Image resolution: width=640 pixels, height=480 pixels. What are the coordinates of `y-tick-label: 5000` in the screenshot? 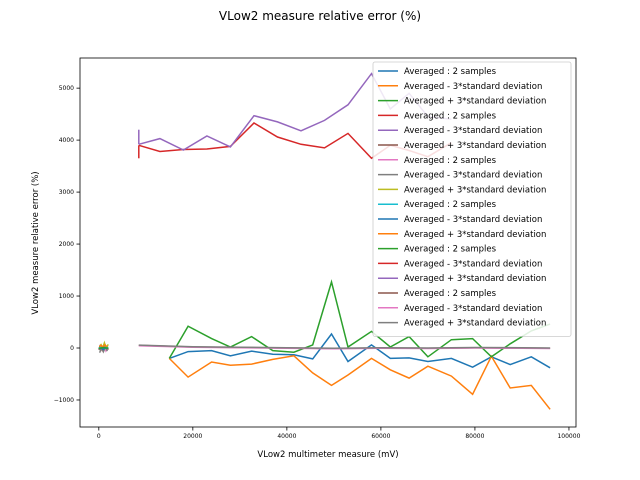 It's located at (66, 88).